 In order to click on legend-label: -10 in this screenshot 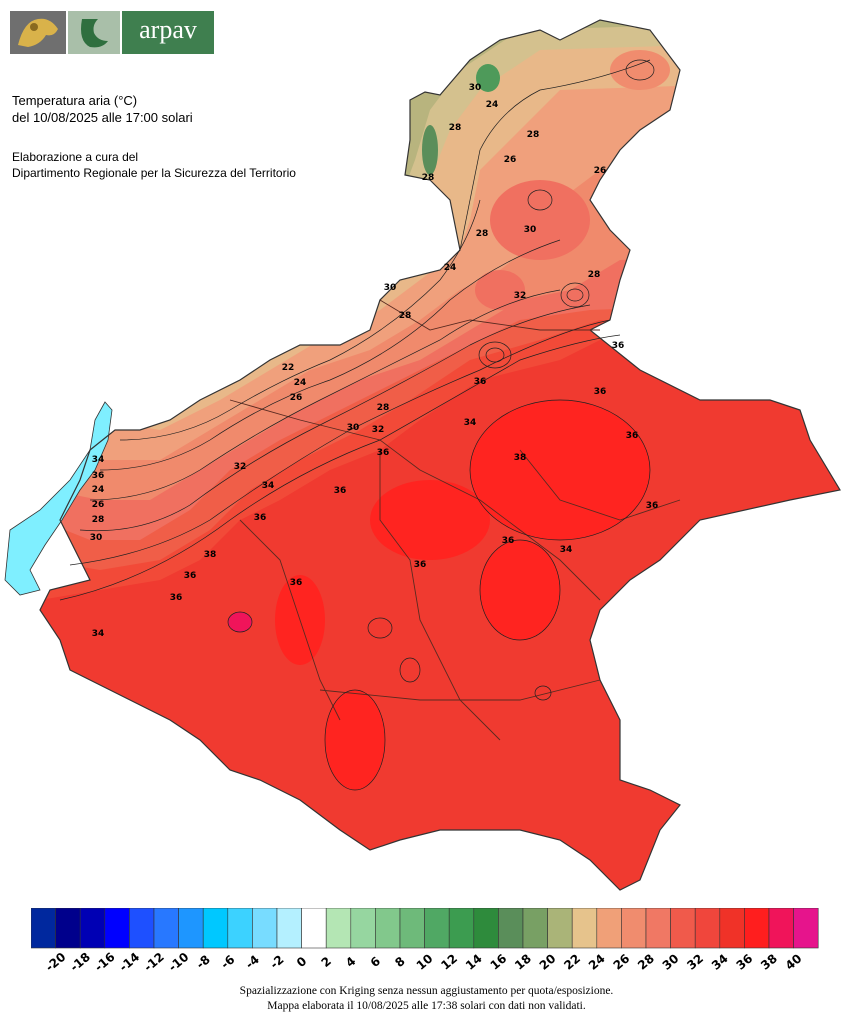, I will do `click(179, 962)`.